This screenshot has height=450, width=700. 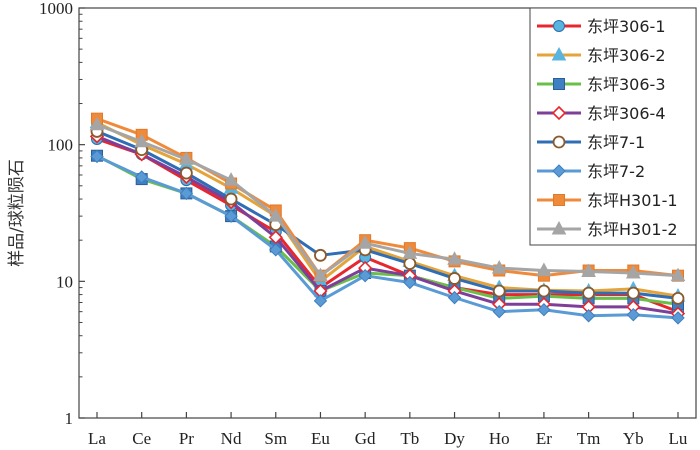 What do you see at coordinates (633, 438) in the screenshot?
I see `x-tick-label: Yb` at bounding box center [633, 438].